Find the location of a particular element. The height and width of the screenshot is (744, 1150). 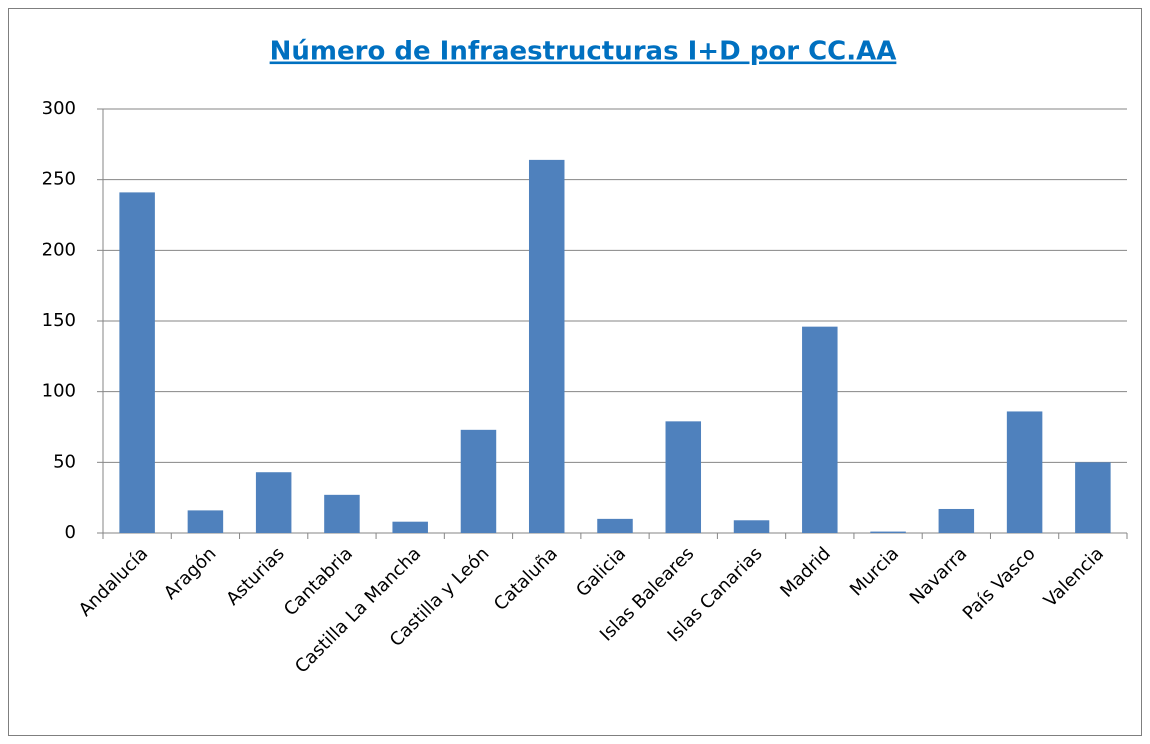

y-tick-label: 0 is located at coordinates (70, 532).